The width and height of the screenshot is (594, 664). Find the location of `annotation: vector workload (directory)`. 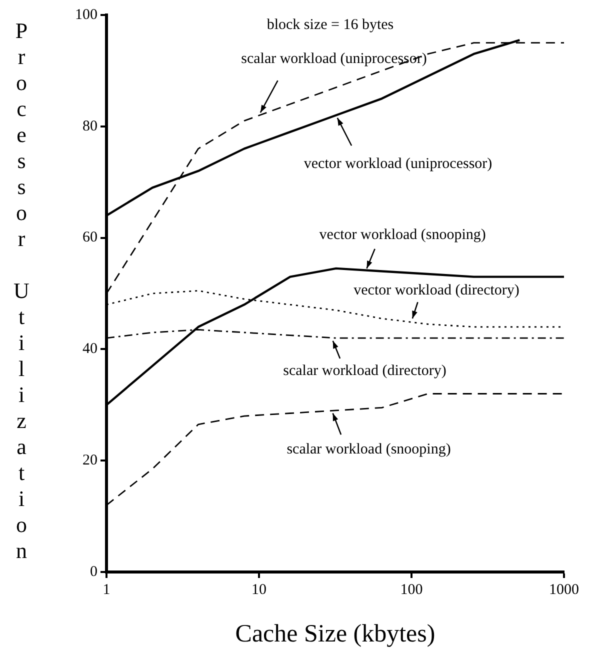

annotation: vector workload (directory) is located at coordinates (437, 290).